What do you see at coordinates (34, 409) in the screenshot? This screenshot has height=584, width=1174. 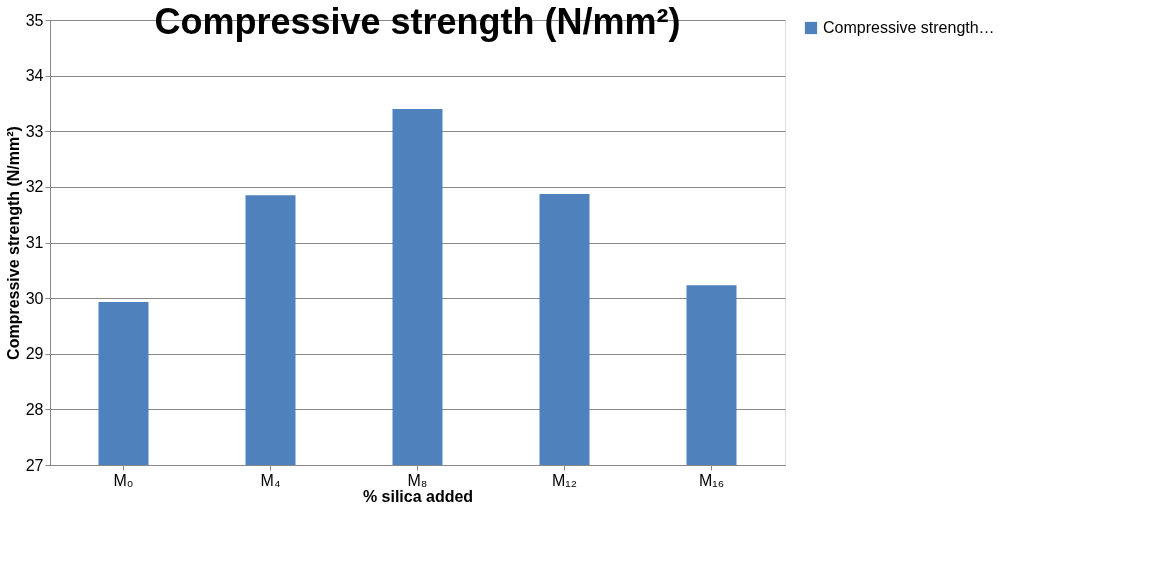 I see `y-tick-label: 28` at bounding box center [34, 409].